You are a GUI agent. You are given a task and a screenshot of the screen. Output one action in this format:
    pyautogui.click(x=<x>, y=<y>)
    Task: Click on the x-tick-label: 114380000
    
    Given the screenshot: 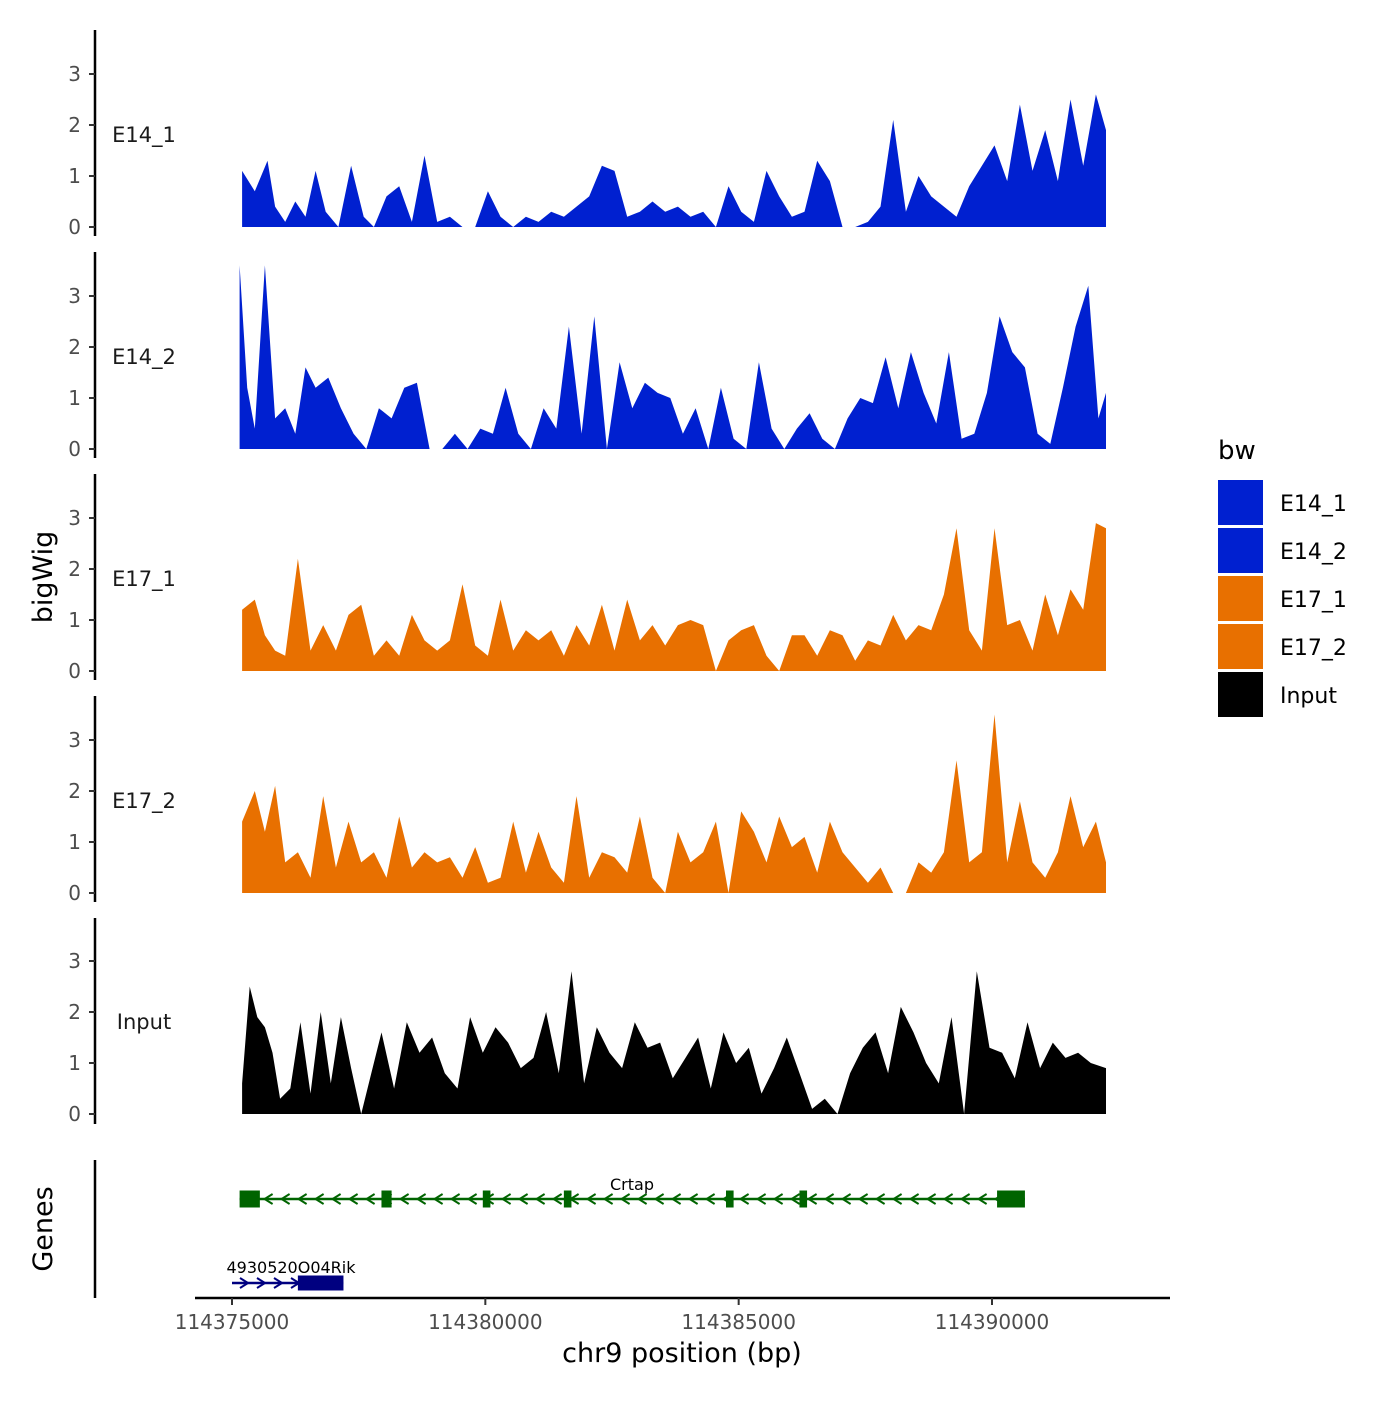 What is the action you would take?
    pyautogui.click(x=485, y=1322)
    